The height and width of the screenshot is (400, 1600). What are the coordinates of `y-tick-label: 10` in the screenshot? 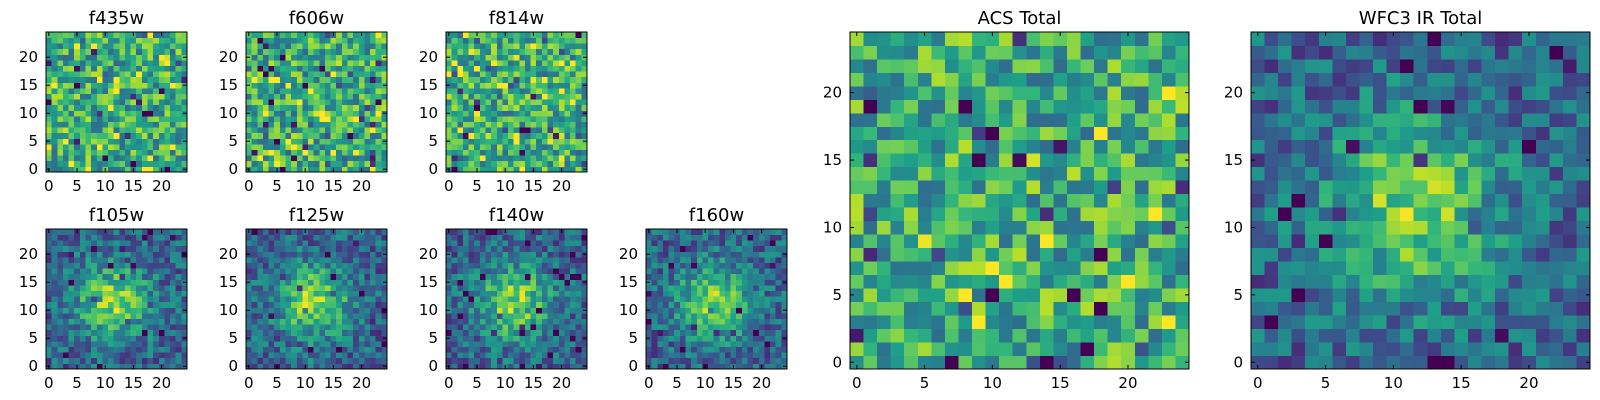 It's located at (628, 310).